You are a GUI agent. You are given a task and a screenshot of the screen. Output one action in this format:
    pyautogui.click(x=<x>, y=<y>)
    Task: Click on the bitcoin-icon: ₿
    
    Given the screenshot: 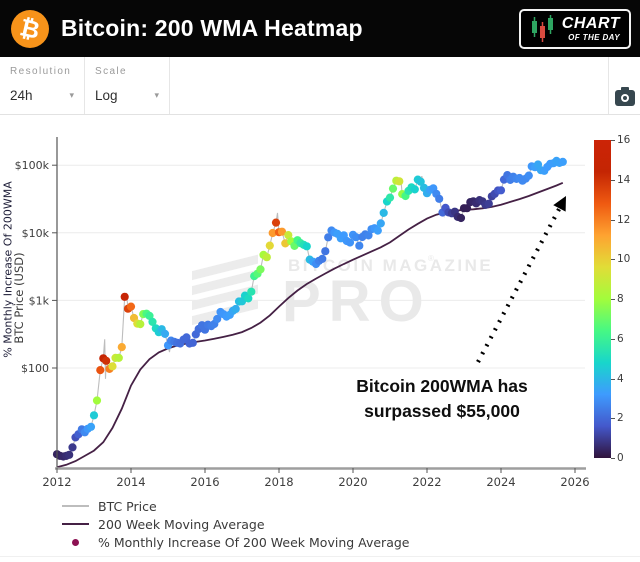 What is the action you would take?
    pyautogui.click(x=30, y=28)
    